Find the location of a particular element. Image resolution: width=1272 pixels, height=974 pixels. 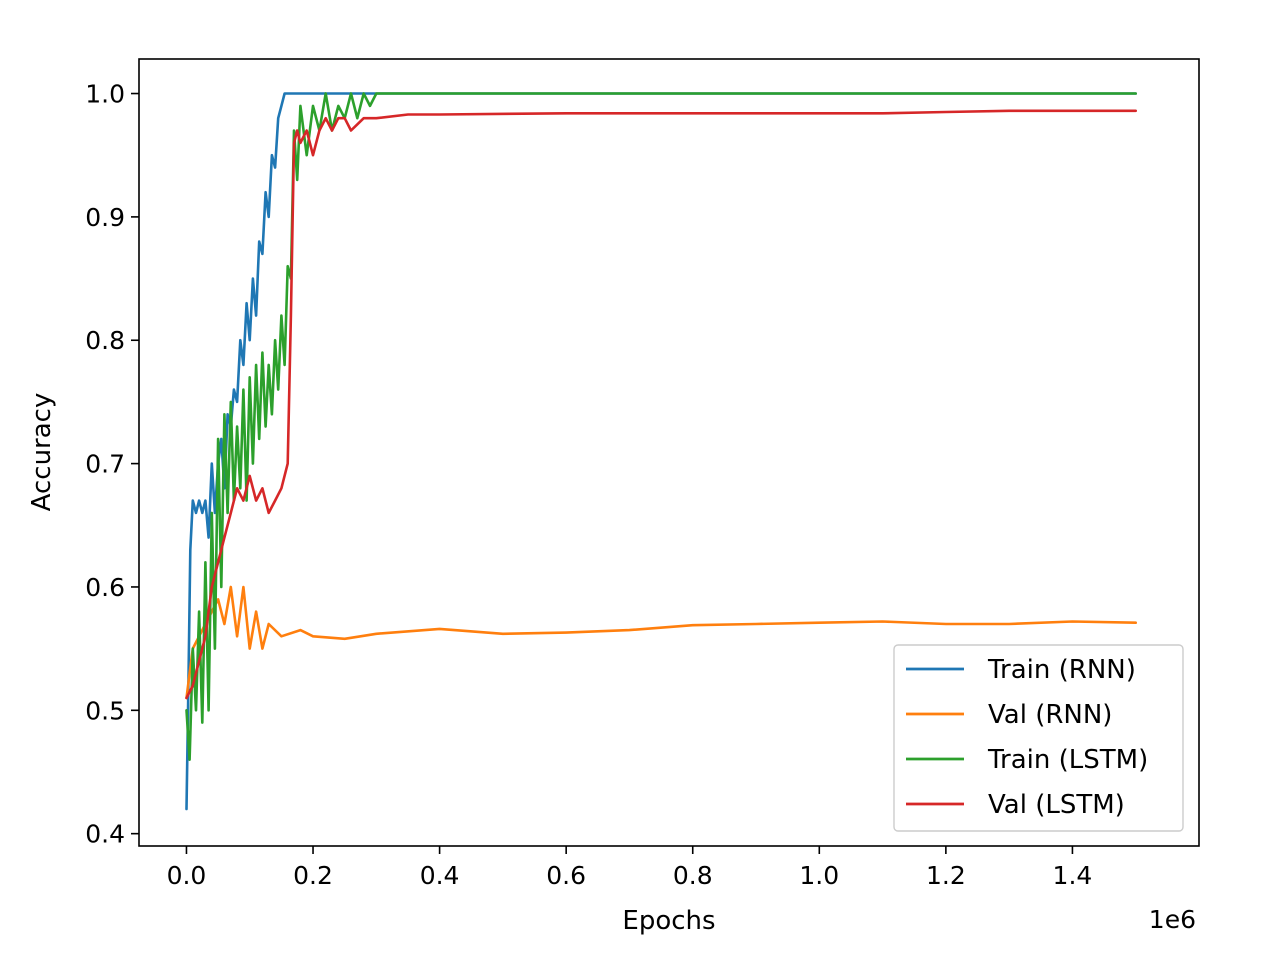

x-tick-label: 0.8 is located at coordinates (693, 875).